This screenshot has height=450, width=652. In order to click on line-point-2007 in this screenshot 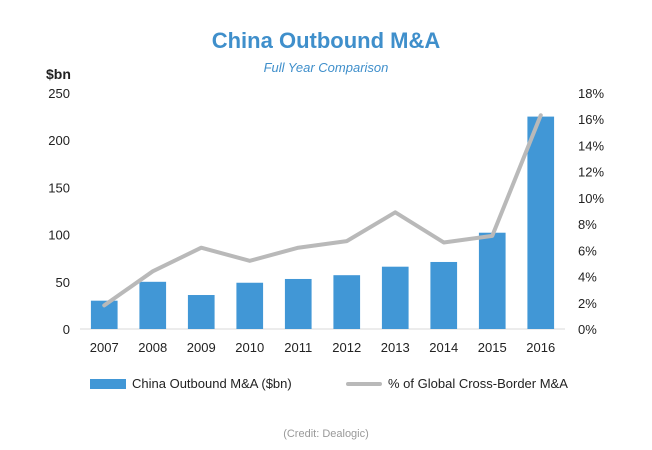, I will do `click(104, 305)`.